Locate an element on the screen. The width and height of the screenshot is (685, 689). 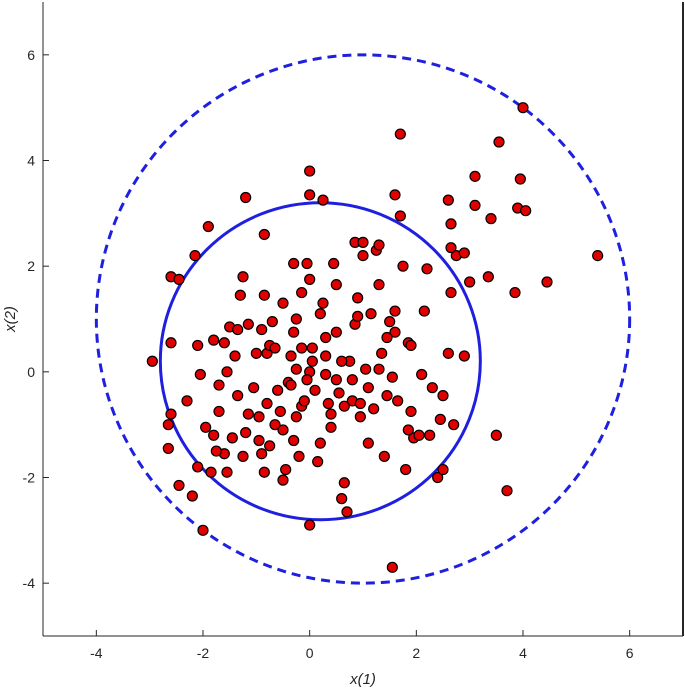
x-tick-label: 4 is located at coordinates (523, 653).